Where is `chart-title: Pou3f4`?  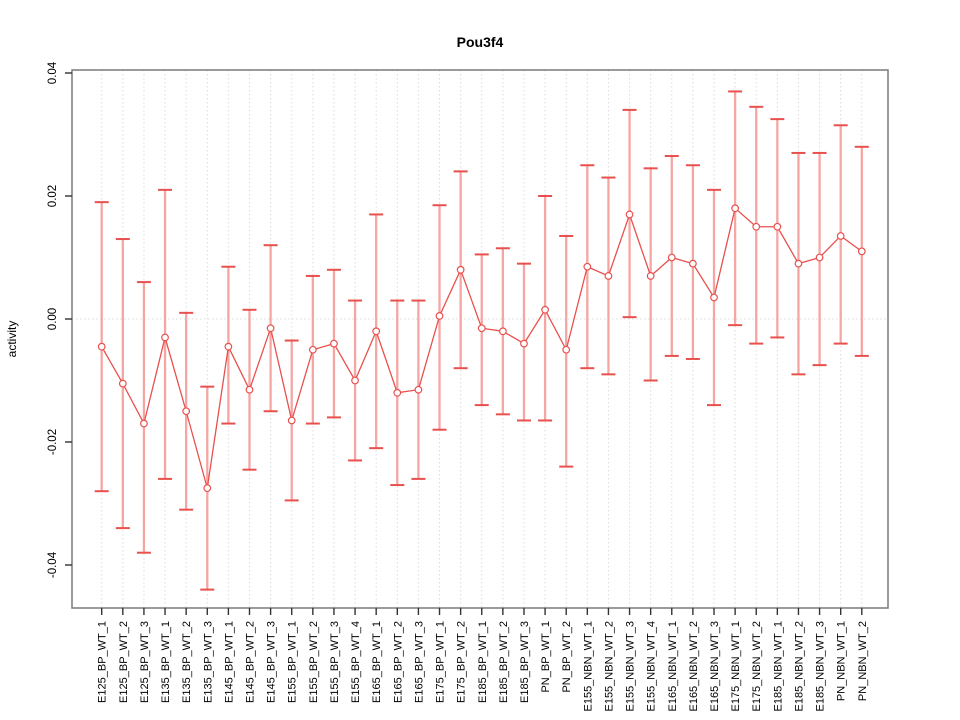 chart-title: Pou3f4 is located at coordinates (480, 42).